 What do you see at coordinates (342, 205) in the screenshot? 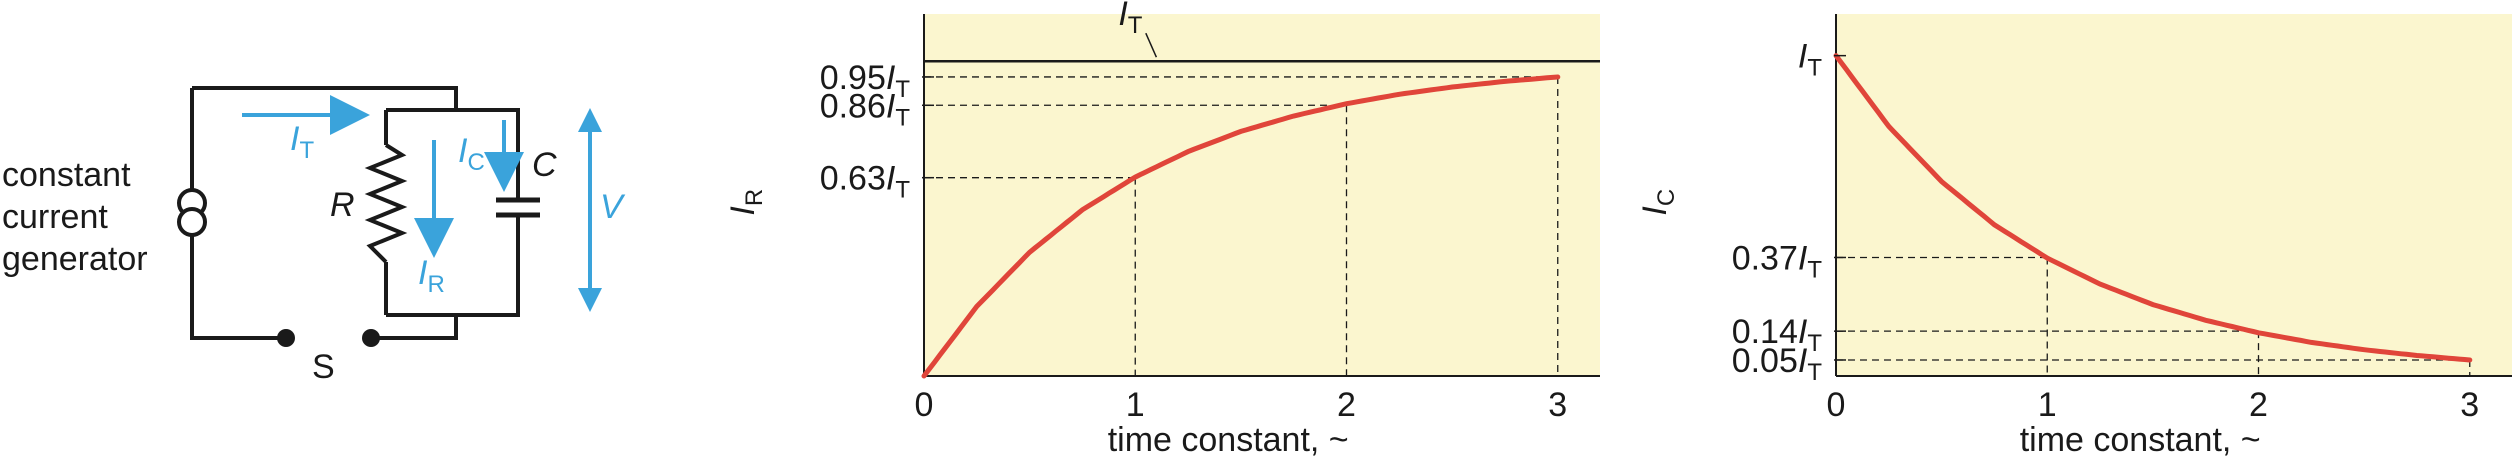
I see `resistor-label: R` at bounding box center [342, 205].